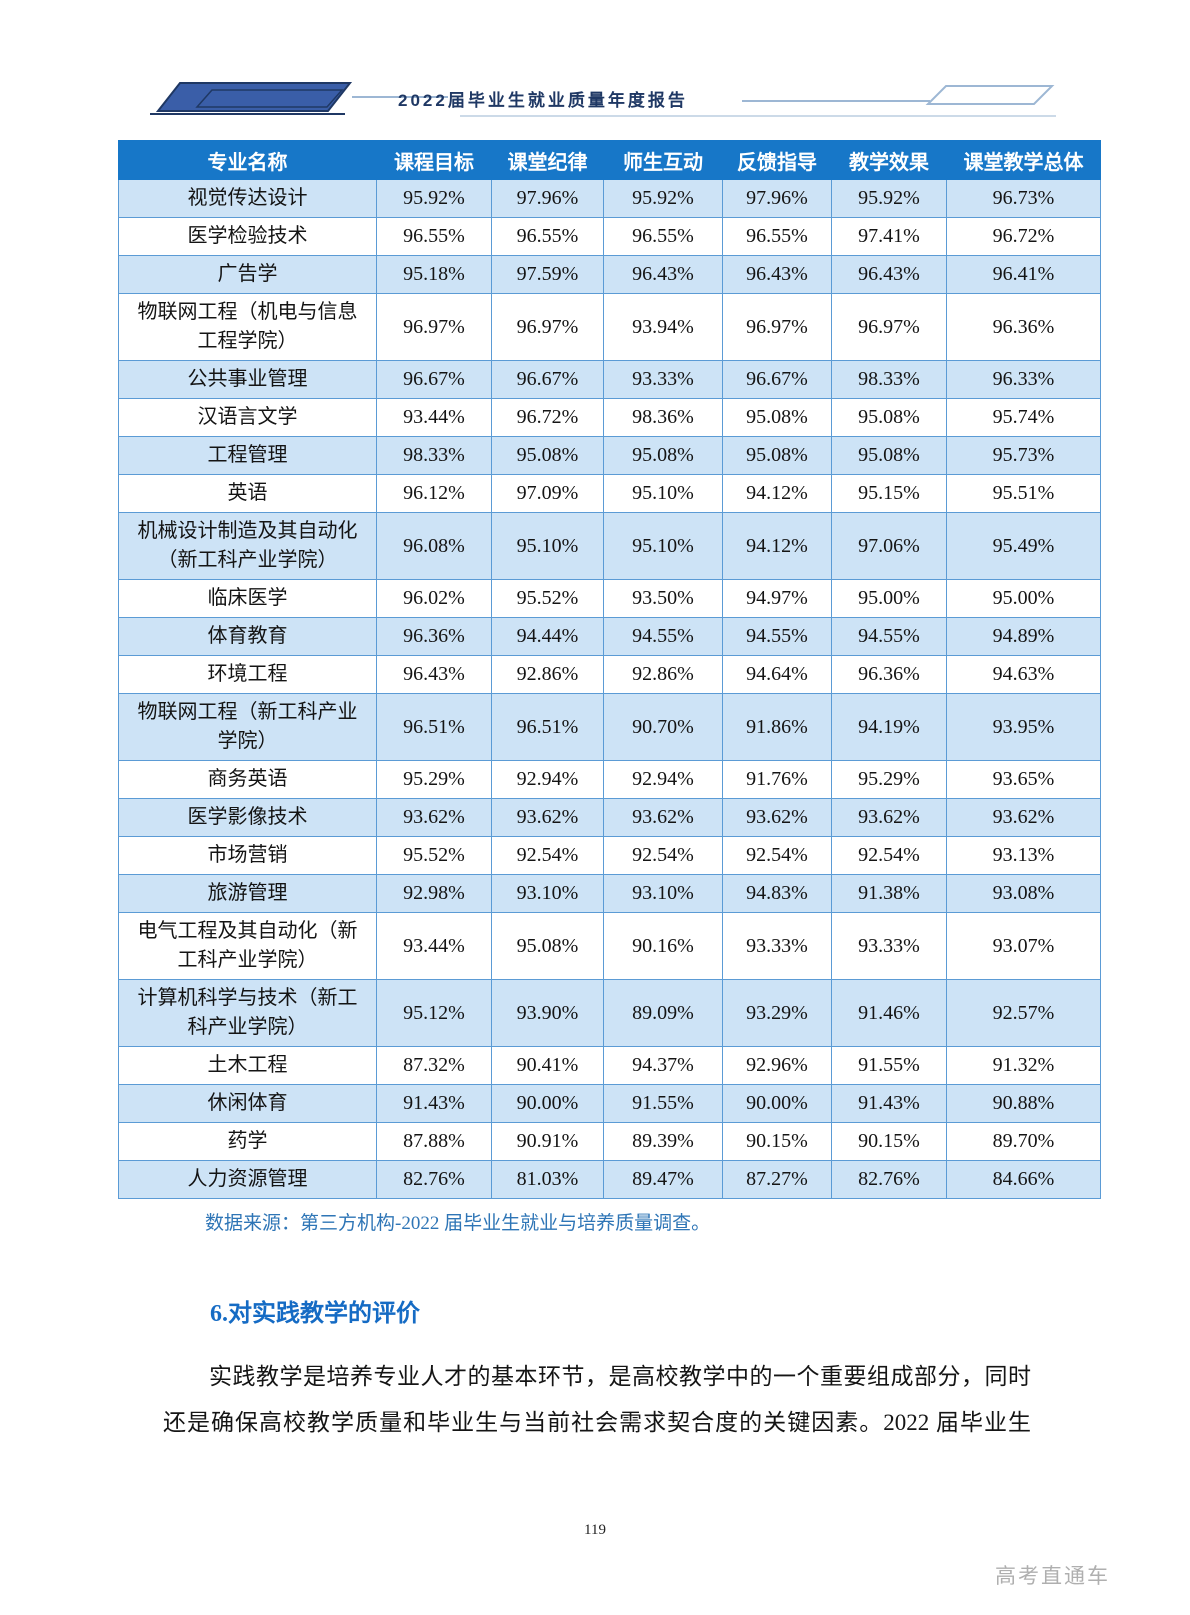  I want to click on major-name-cell: 环境工程, so click(247, 674).